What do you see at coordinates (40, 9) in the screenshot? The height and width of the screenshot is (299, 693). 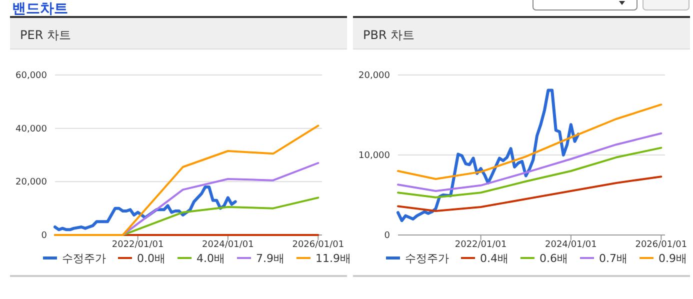 I see `text: 밴드차트` at bounding box center [40, 9].